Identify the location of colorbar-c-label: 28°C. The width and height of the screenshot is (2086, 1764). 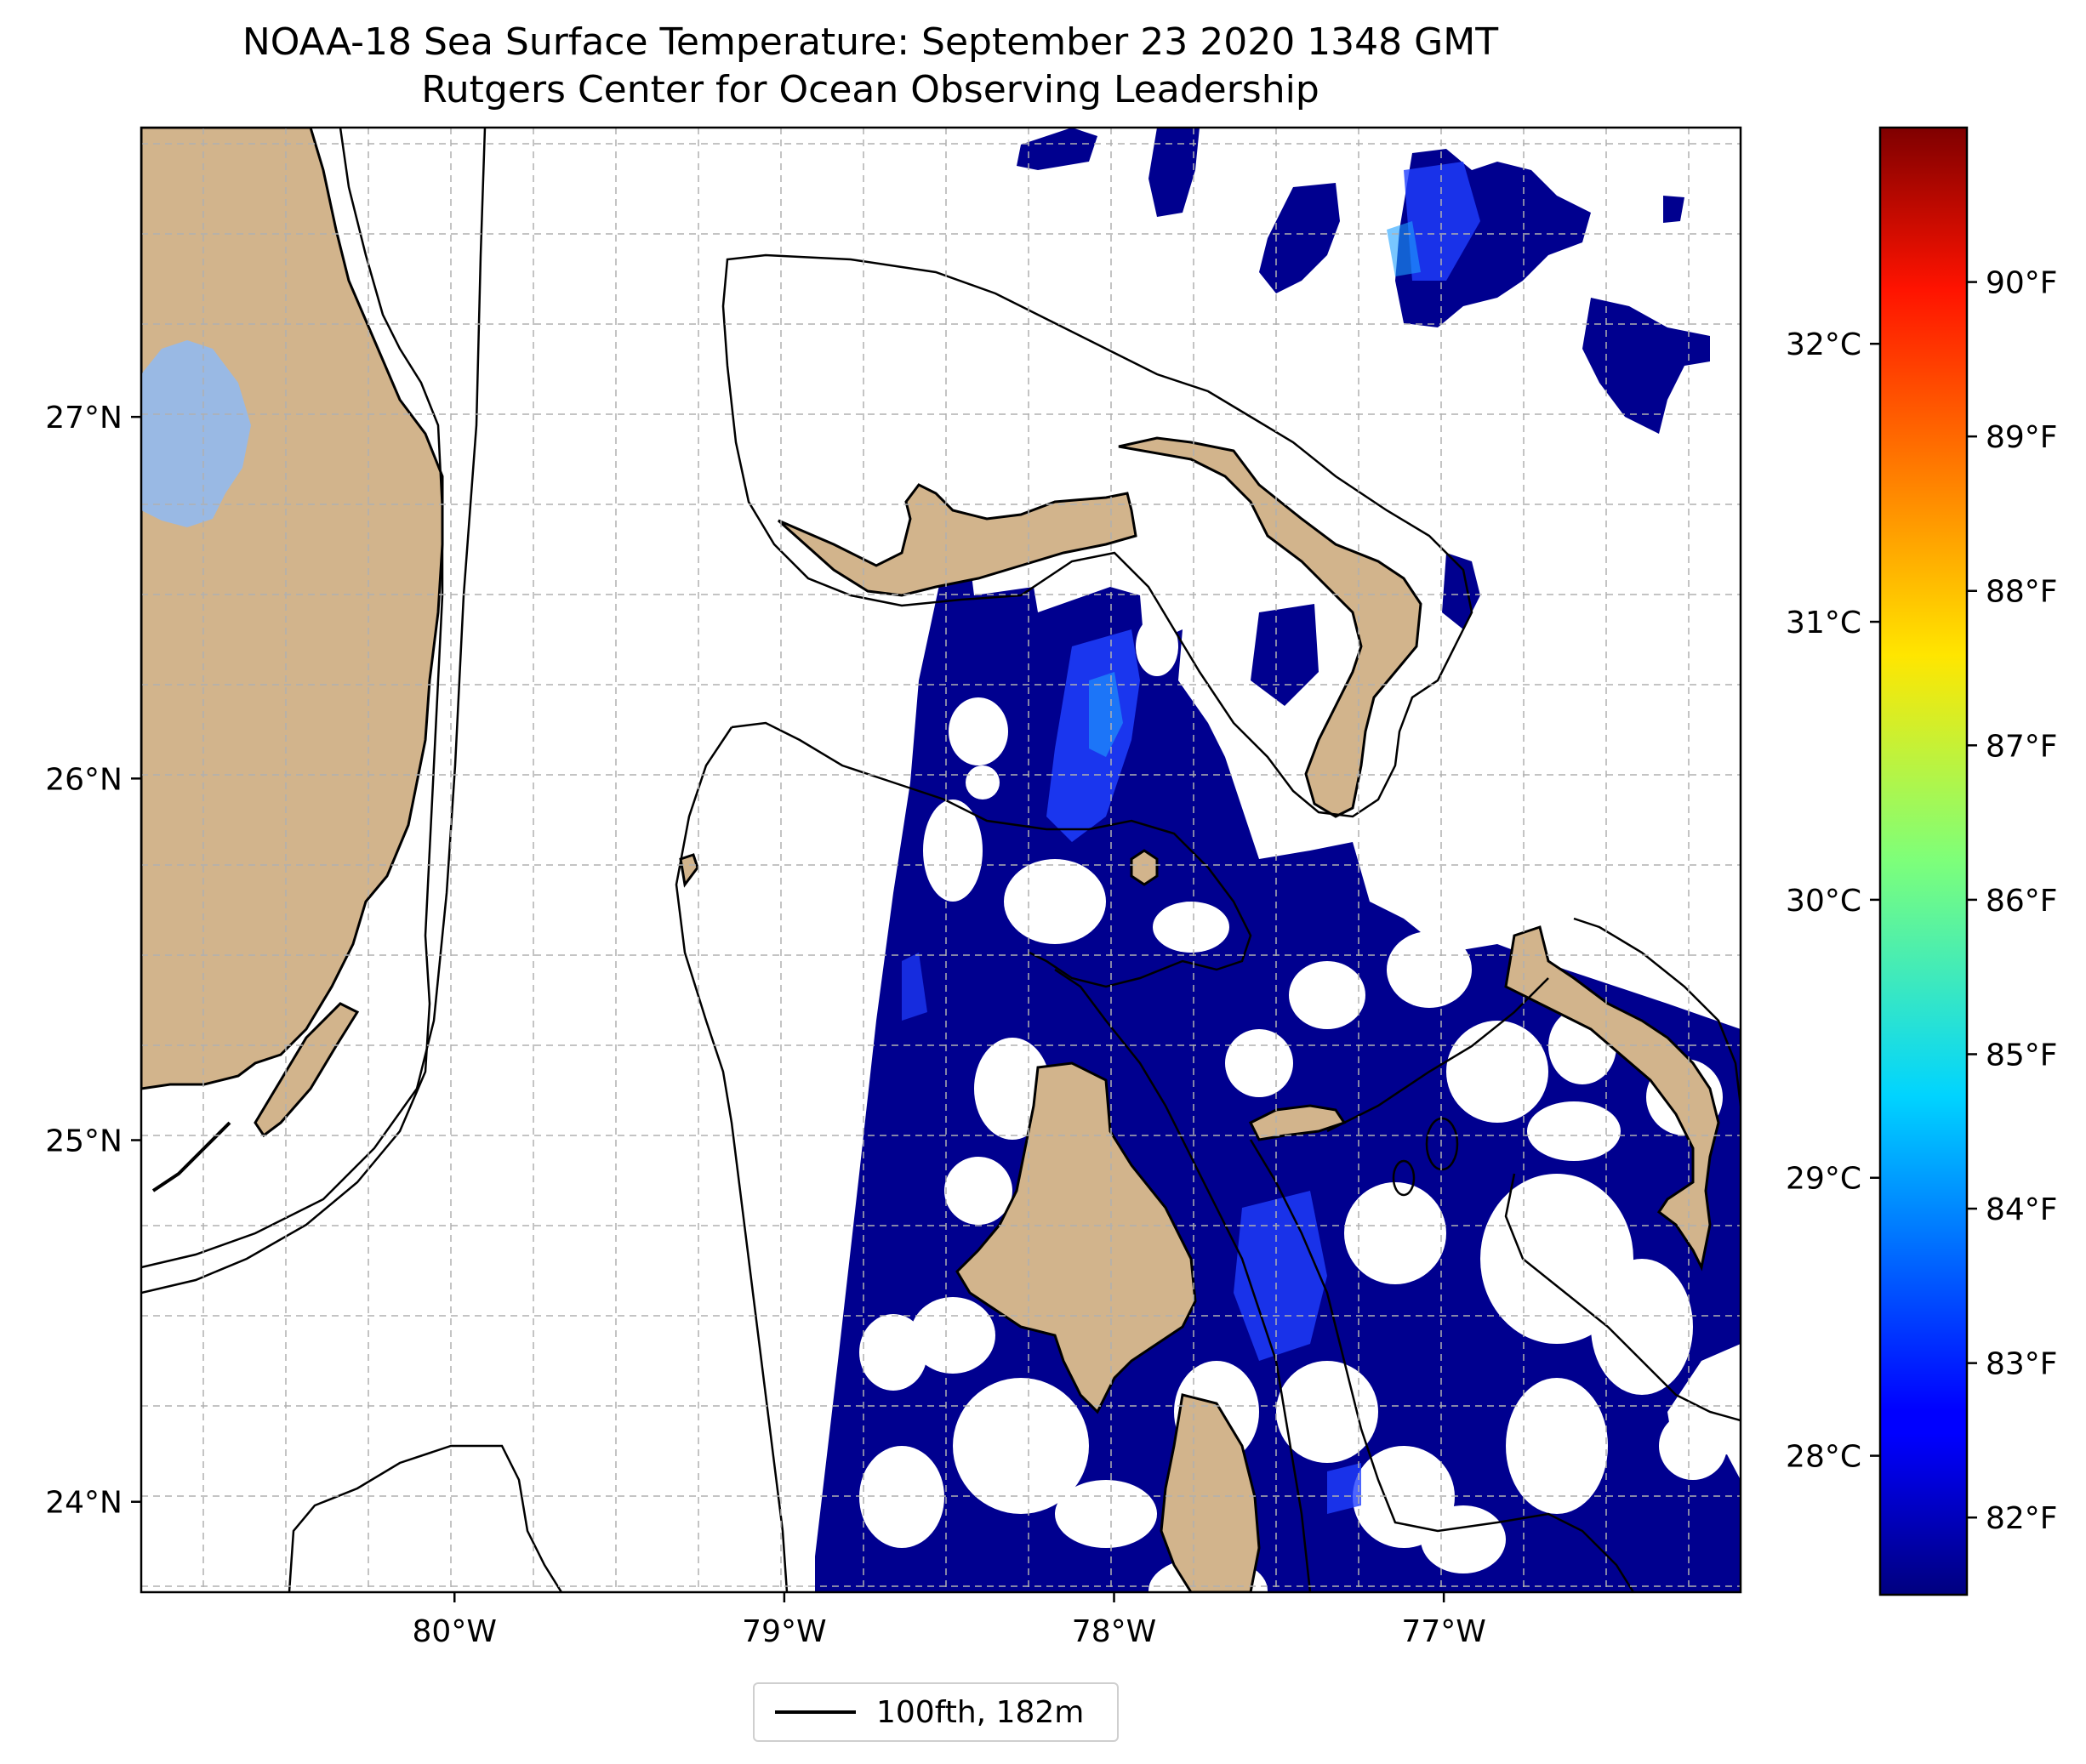
(1823, 1457).